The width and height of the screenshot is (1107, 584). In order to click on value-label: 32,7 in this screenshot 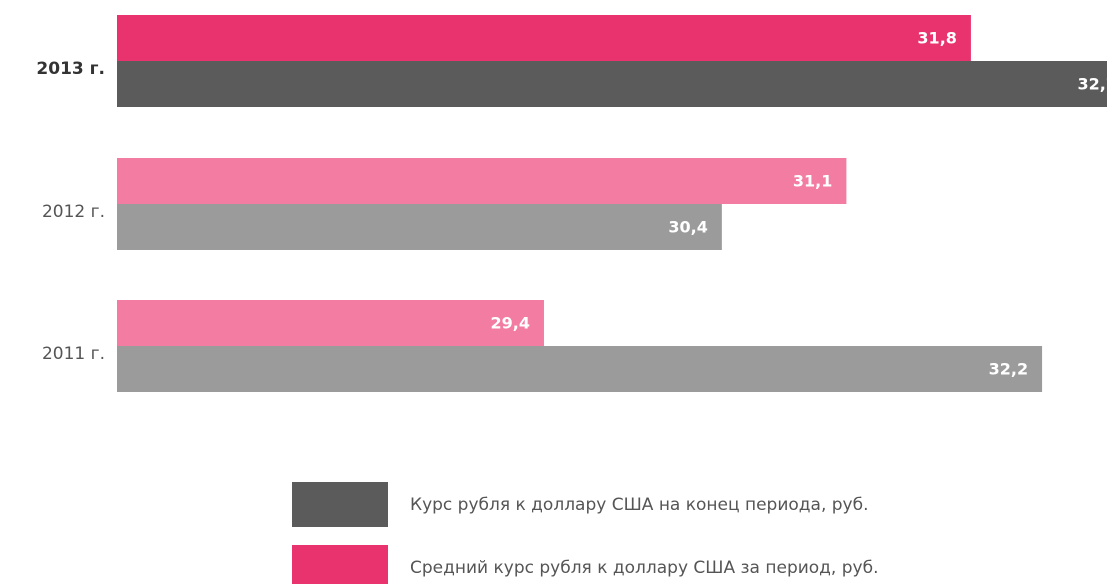, I will do `click(1092, 84)`.